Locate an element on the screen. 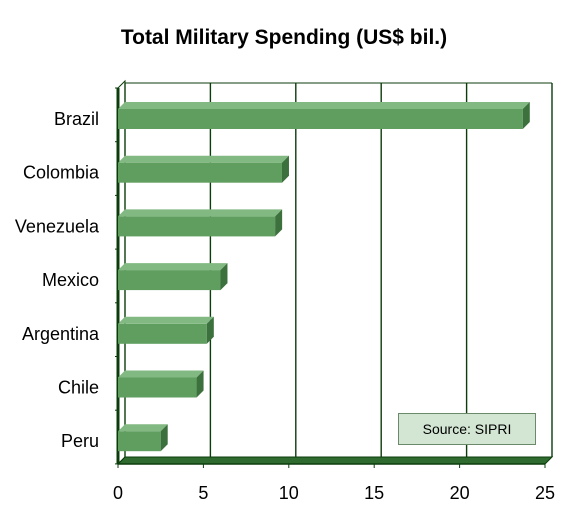 The image size is (568, 512). category-label: Mexico is located at coordinates (70, 280).